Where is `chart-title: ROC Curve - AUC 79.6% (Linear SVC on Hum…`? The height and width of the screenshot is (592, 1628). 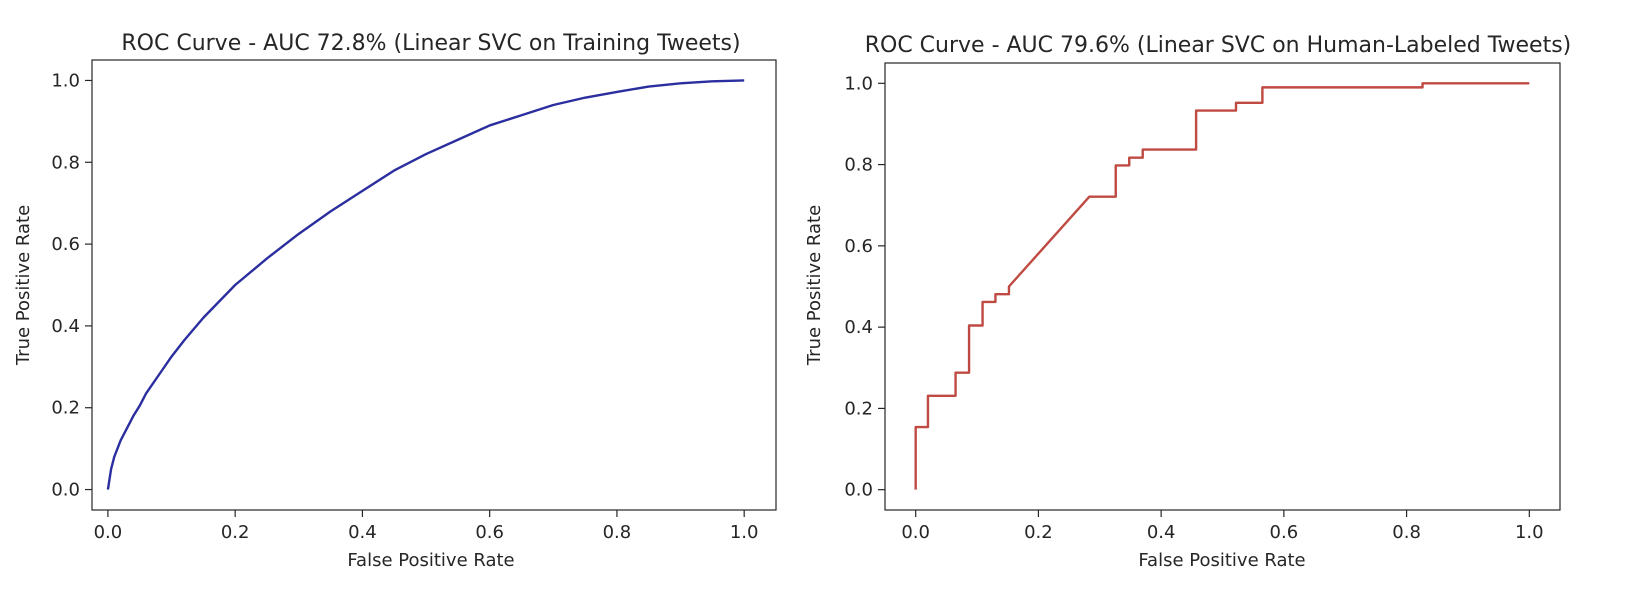 chart-title: ROC Curve - AUC 79.6% (Linear SVC on Hum… is located at coordinates (1218, 45).